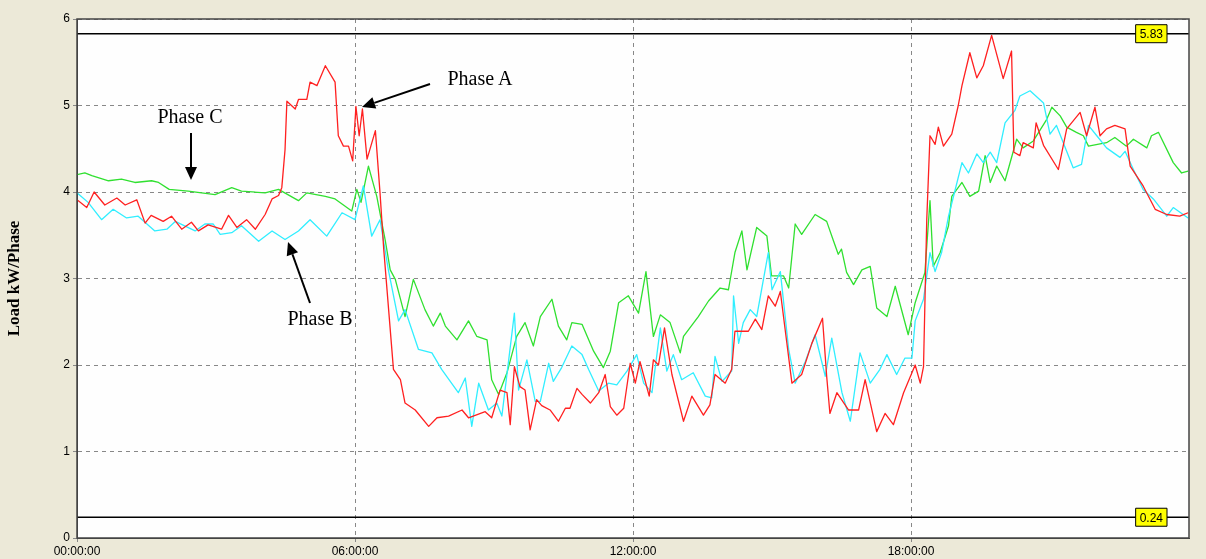 This screenshot has height=559, width=1206. What do you see at coordinates (190, 116) in the screenshot?
I see `annotation: Phase C` at bounding box center [190, 116].